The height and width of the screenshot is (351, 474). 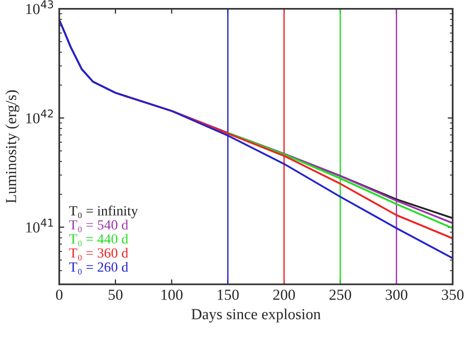 I want to click on x-tick-label: 50, so click(x=115, y=295).